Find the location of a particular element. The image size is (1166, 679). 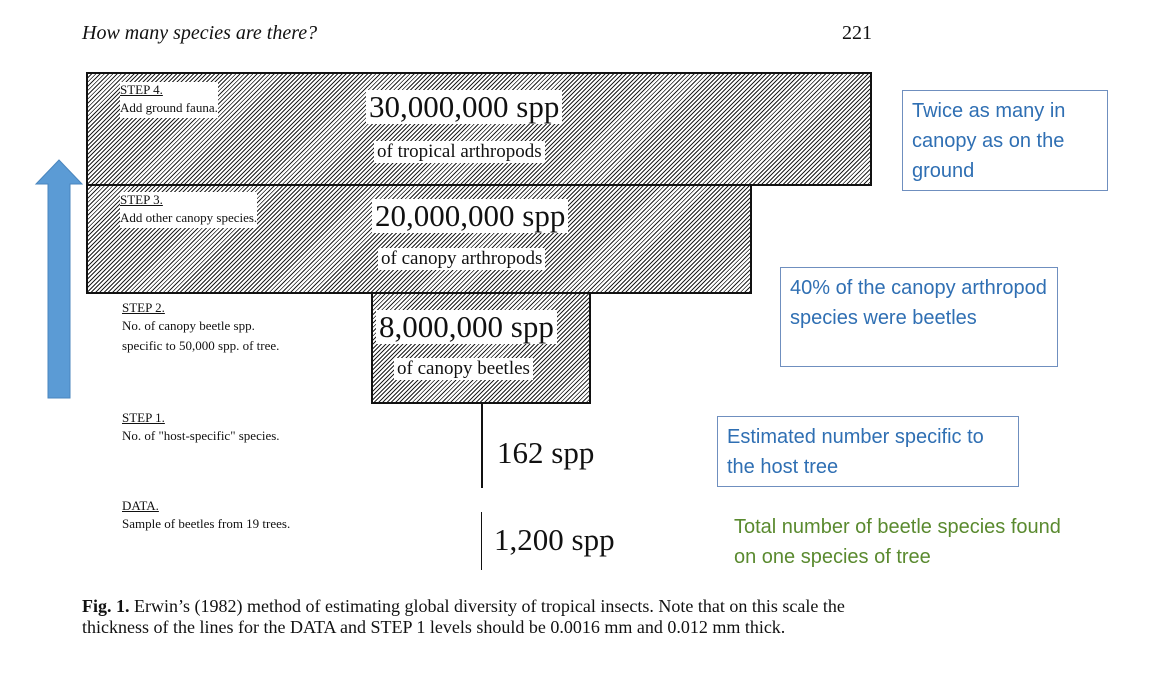

step2-desc-1: No. of canopy beetle spp. is located at coordinates (188, 325).